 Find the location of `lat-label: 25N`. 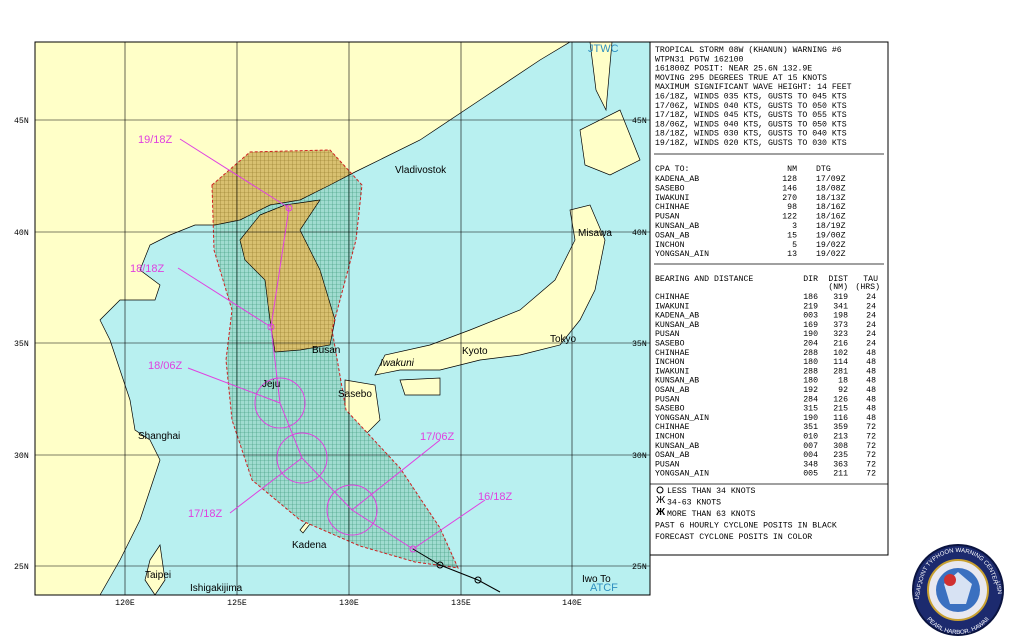

lat-label: 25N is located at coordinates (639, 567).